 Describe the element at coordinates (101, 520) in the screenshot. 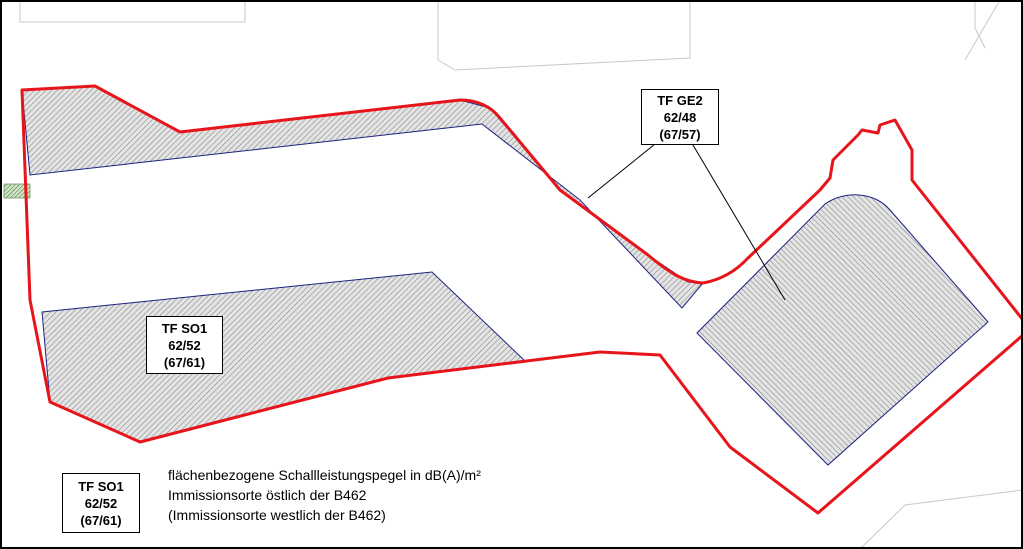

I see `legend-sample-west: (67/61)` at that location.